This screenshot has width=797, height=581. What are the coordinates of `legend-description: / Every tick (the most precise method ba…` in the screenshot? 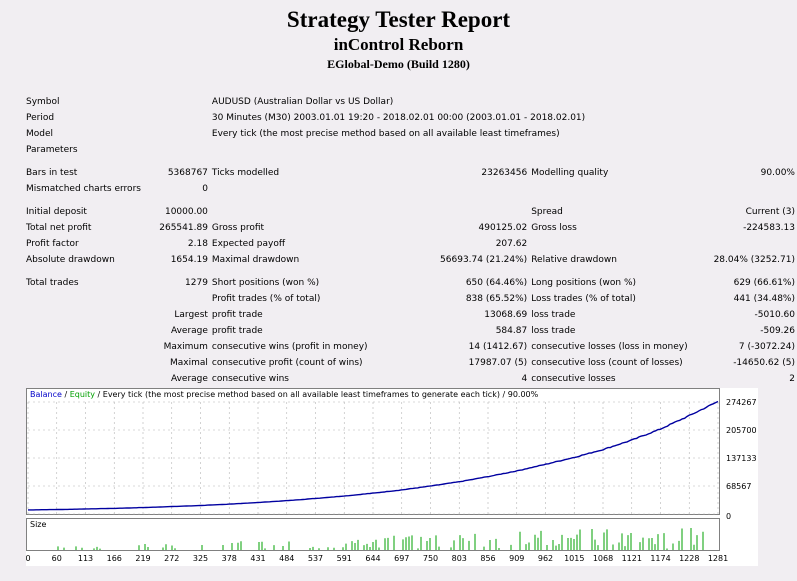 It's located at (317, 394).